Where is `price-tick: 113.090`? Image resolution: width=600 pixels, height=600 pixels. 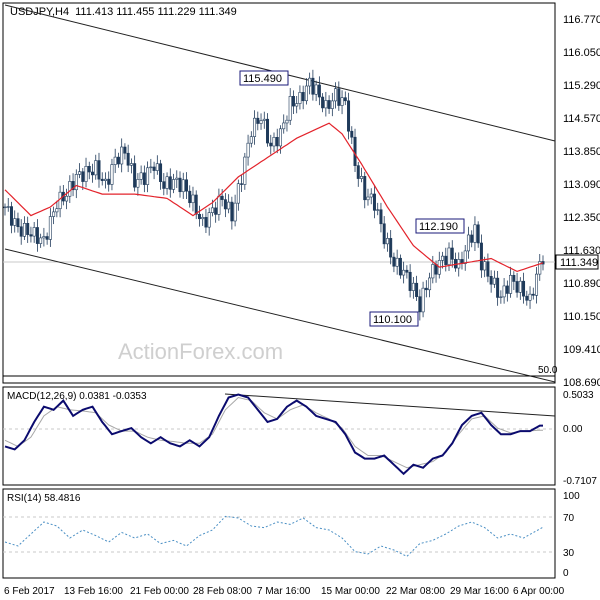
price-tick: 113.090 is located at coordinates (581, 185).